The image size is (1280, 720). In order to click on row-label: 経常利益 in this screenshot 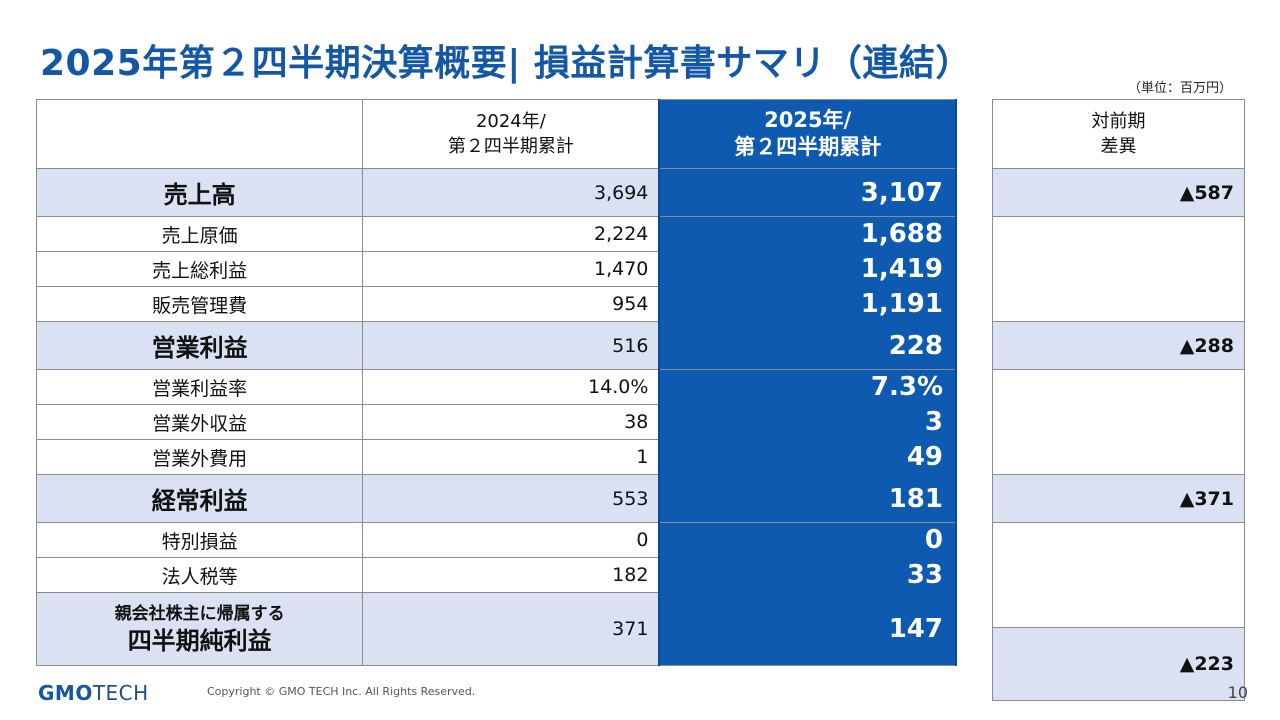, I will do `click(199, 498)`.